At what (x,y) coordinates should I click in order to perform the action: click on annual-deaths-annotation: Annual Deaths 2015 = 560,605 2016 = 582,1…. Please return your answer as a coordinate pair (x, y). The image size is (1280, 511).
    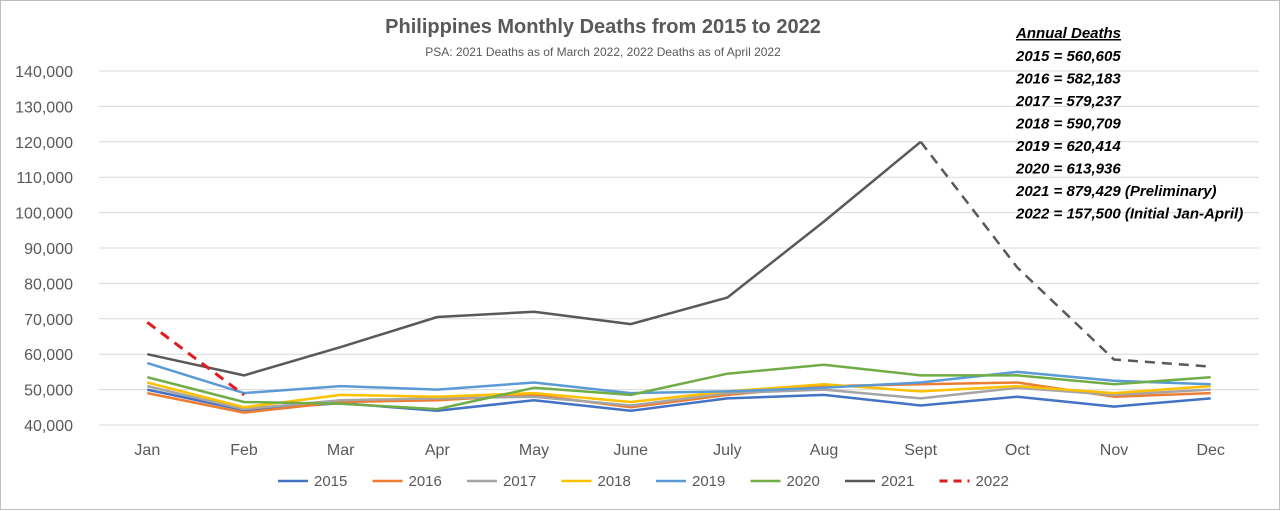
    Looking at the image, I should click on (1129, 124).